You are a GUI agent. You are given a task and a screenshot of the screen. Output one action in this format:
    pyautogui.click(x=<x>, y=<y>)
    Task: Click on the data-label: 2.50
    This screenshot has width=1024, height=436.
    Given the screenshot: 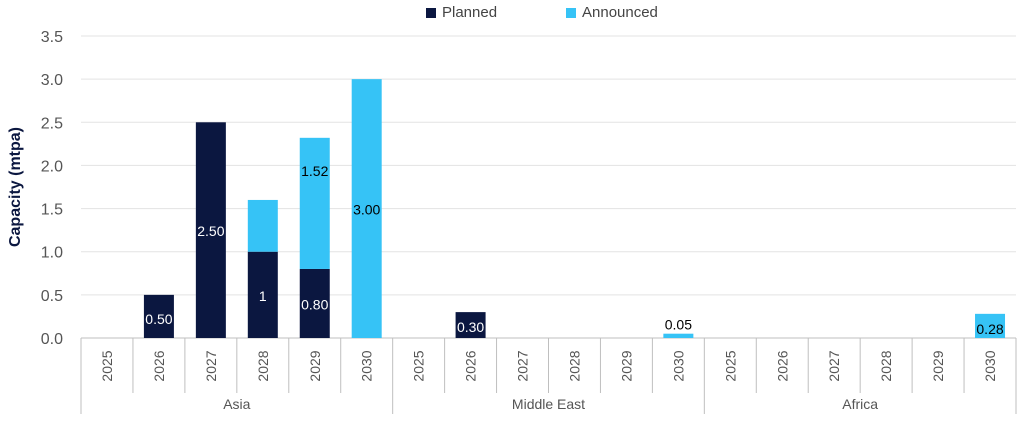 What is the action you would take?
    pyautogui.click(x=210, y=231)
    